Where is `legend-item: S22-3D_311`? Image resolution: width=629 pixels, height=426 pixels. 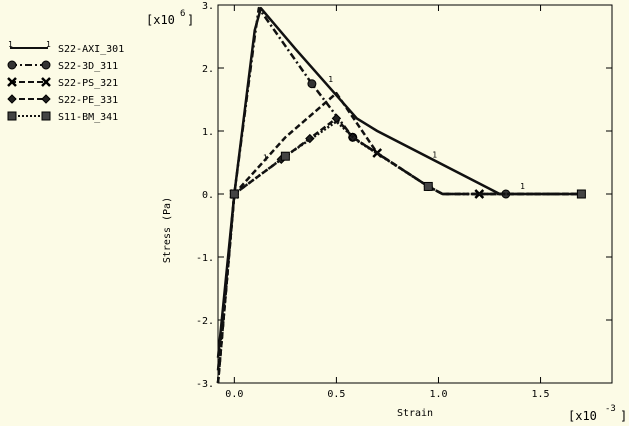 legend-item: S22-3D_311 is located at coordinates (62, 66).